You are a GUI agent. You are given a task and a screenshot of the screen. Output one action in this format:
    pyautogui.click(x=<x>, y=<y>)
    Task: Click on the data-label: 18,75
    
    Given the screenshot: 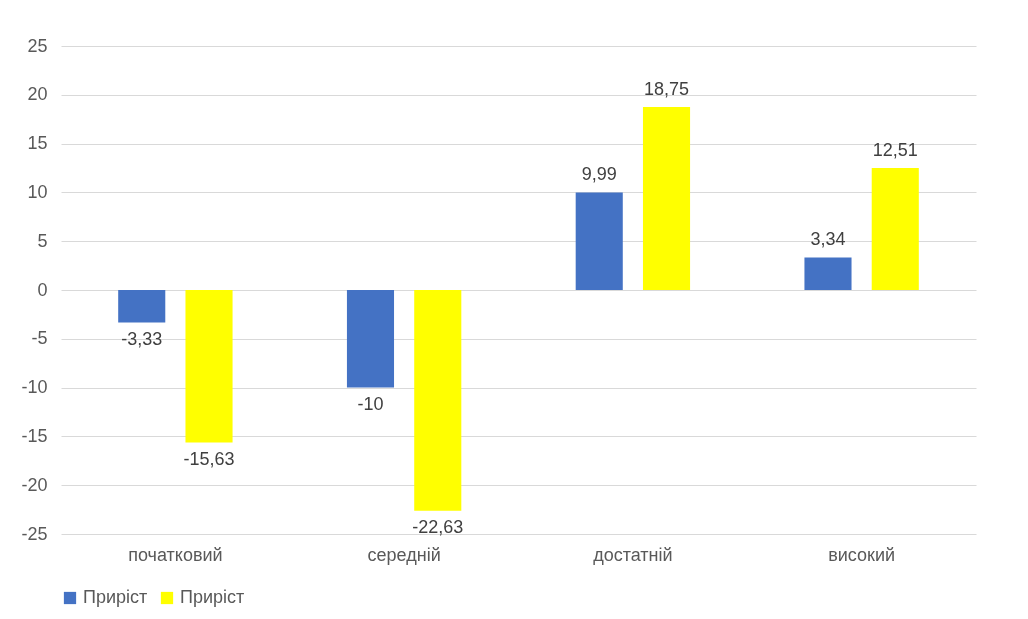 What is the action you would take?
    pyautogui.click(x=666, y=89)
    